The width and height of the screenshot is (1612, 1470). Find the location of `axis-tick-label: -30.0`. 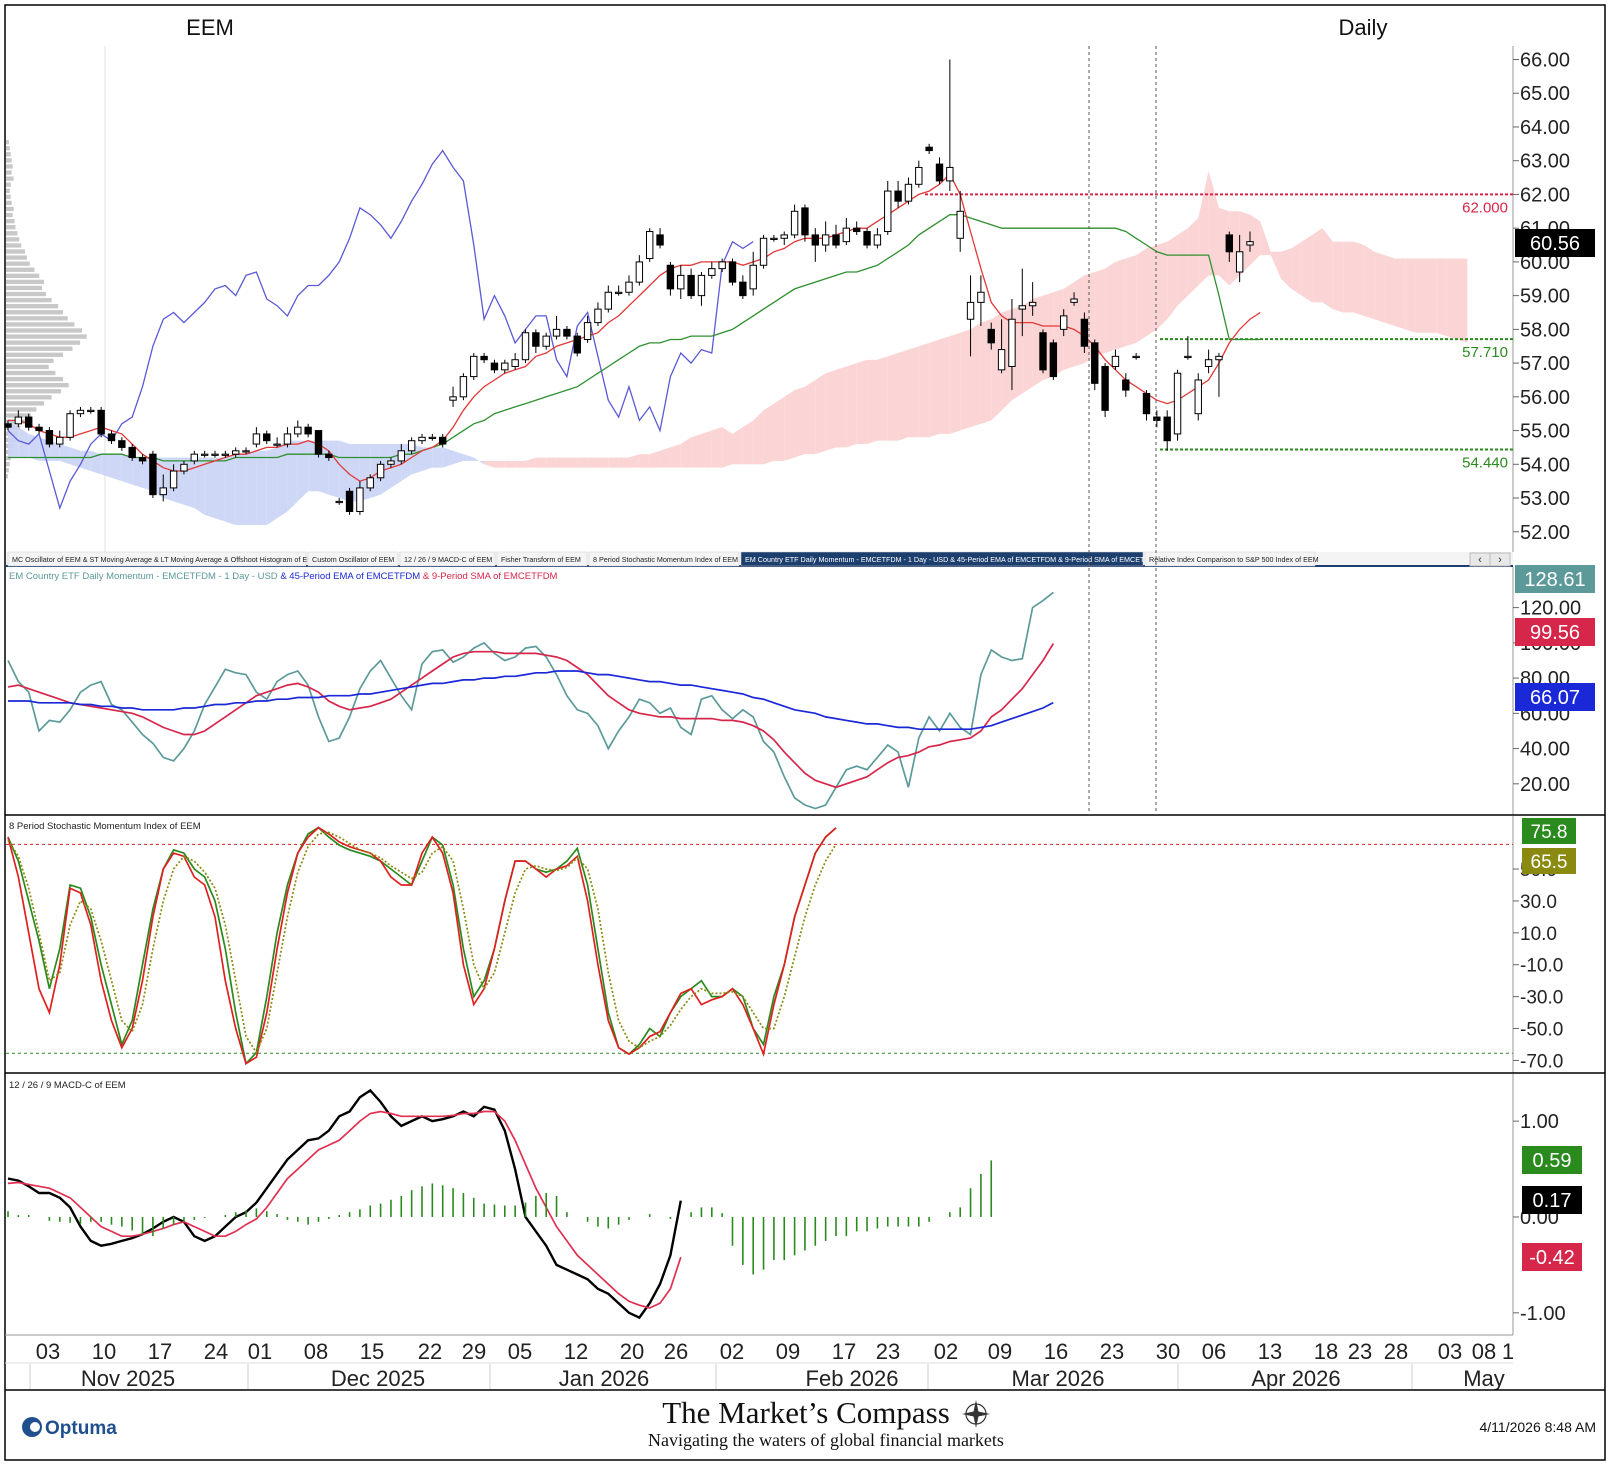

axis-tick-label: -30.0 is located at coordinates (1541, 998).